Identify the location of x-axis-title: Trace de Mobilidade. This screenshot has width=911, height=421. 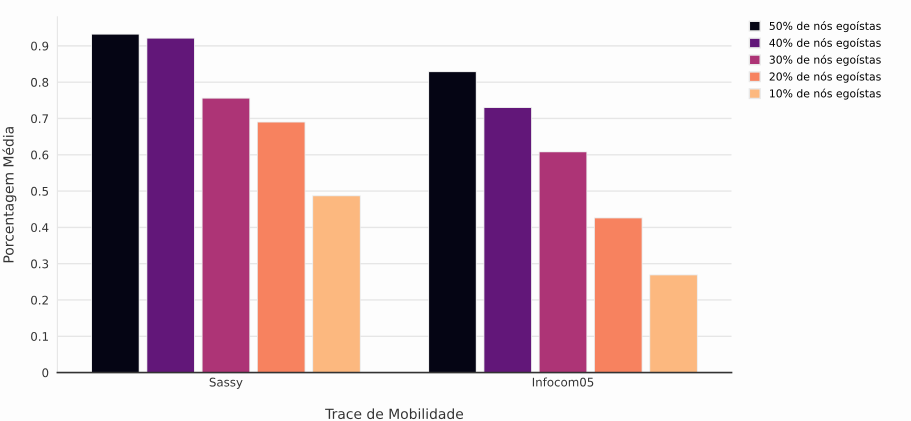
(394, 414).